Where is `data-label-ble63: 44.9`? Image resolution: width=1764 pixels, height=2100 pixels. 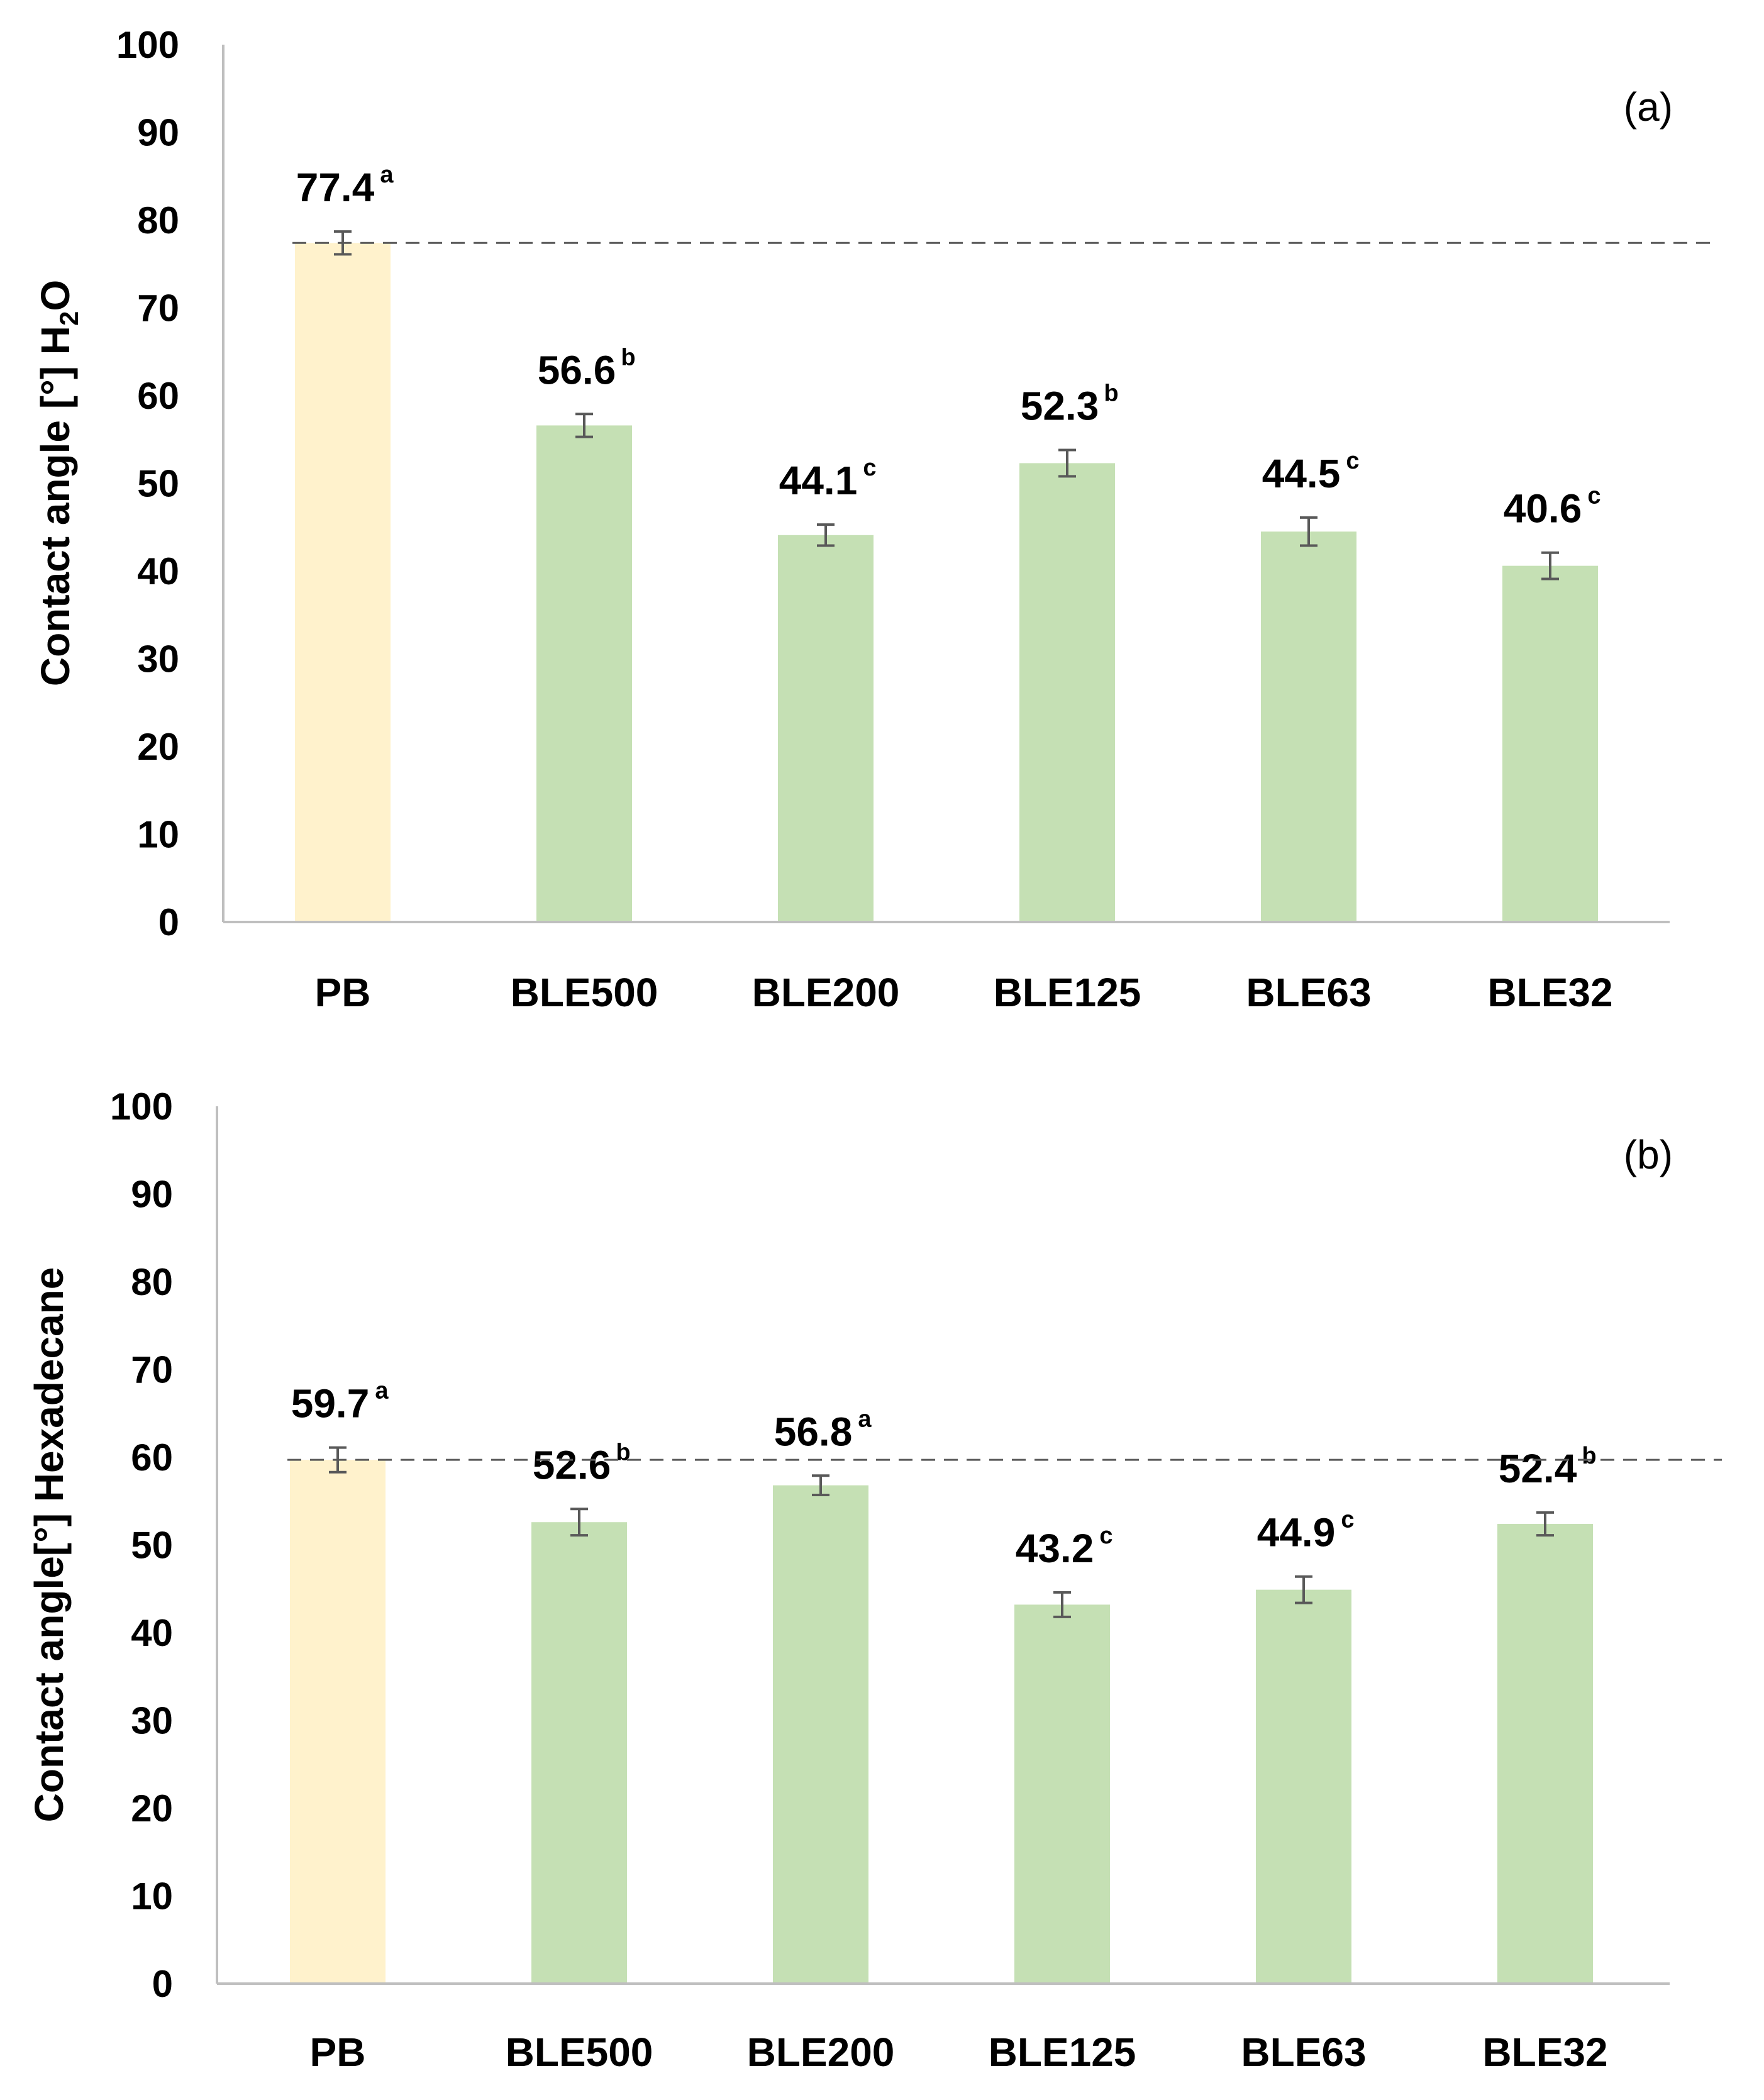
data-label-ble63: 44.9 is located at coordinates (1296, 1532).